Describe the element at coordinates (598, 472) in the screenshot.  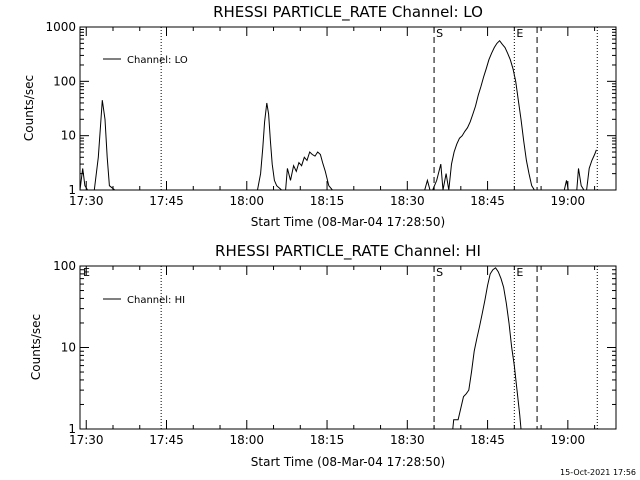
I see `footer-date: 15-Oct-2021 17:56` at that location.